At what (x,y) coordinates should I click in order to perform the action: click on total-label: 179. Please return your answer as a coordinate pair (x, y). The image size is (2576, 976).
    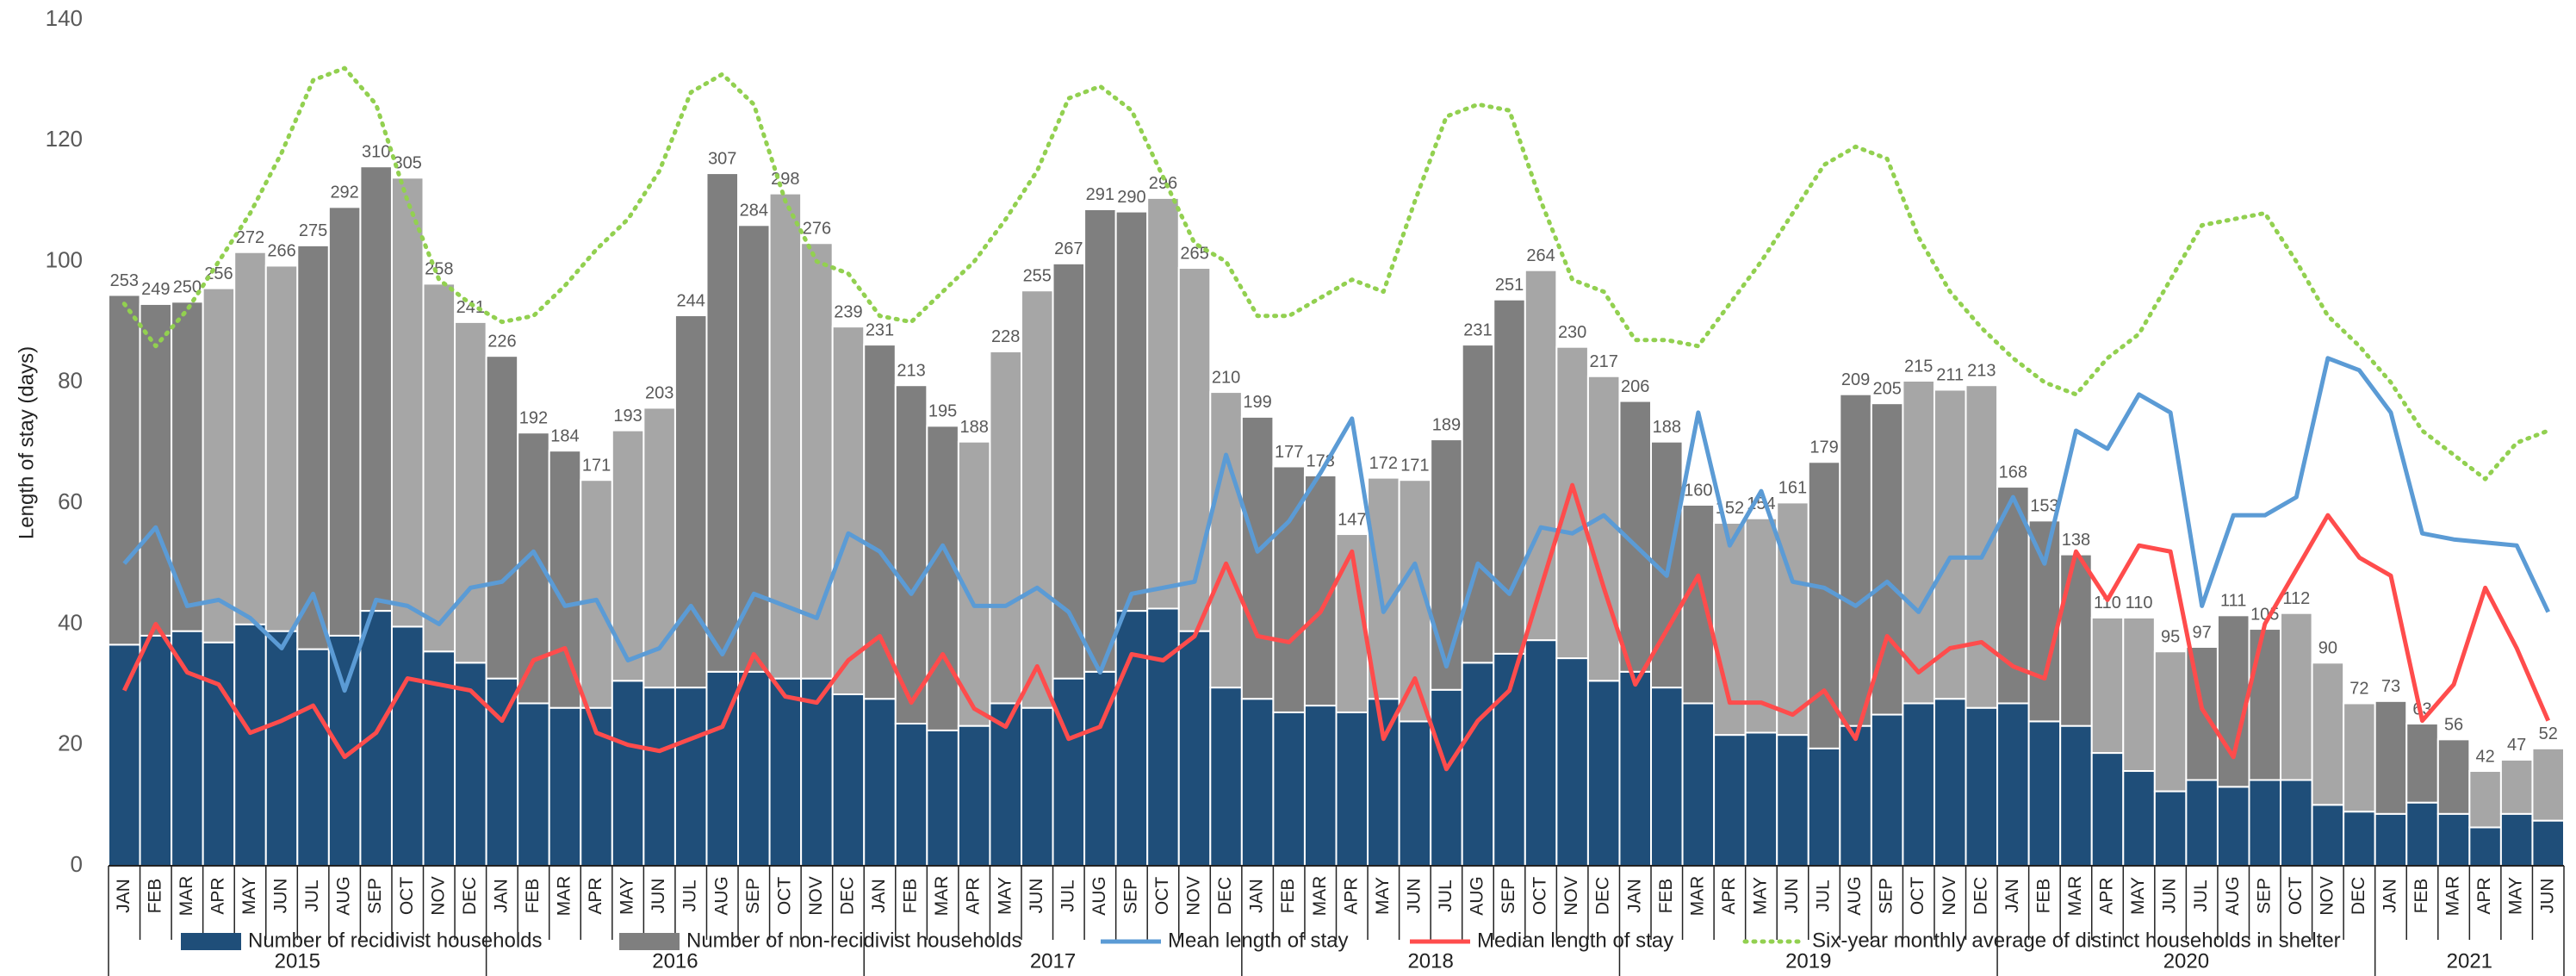
    Looking at the image, I should click on (1823, 447).